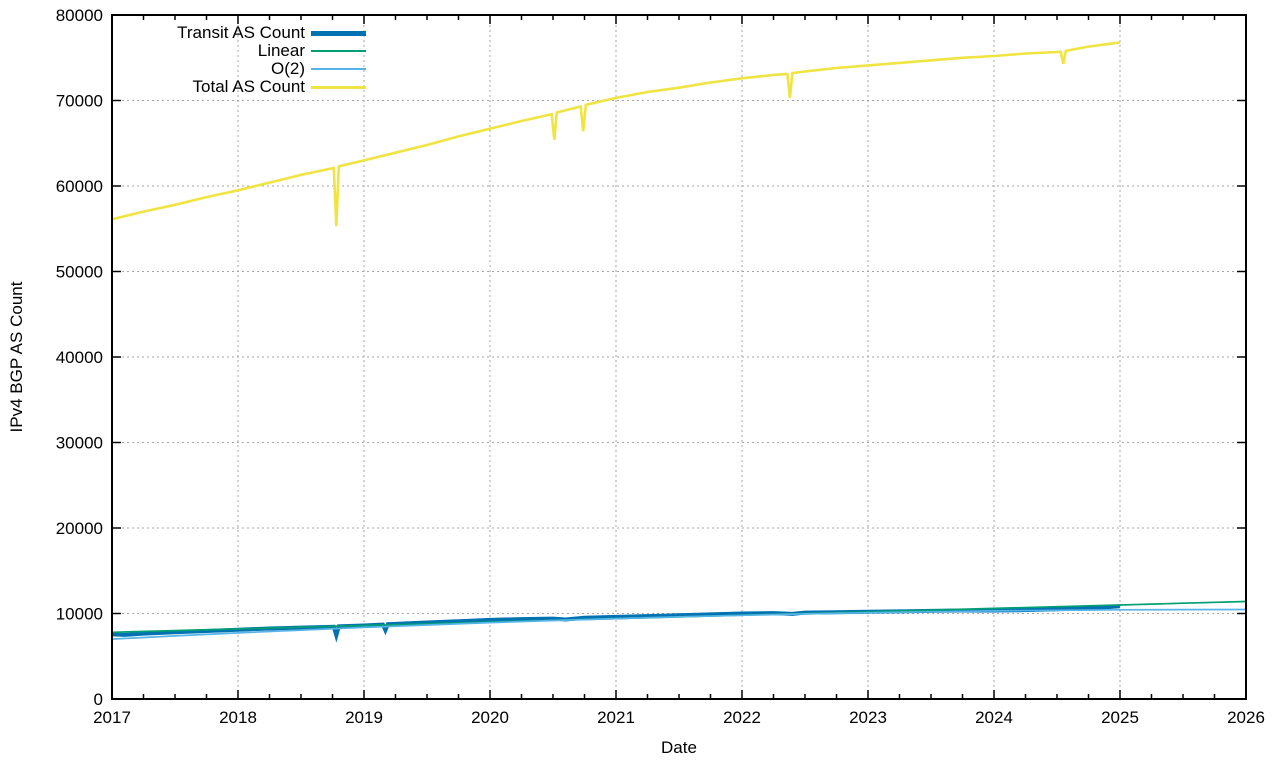  What do you see at coordinates (79, 186) in the screenshot?
I see `y-tick-label: 60000` at bounding box center [79, 186].